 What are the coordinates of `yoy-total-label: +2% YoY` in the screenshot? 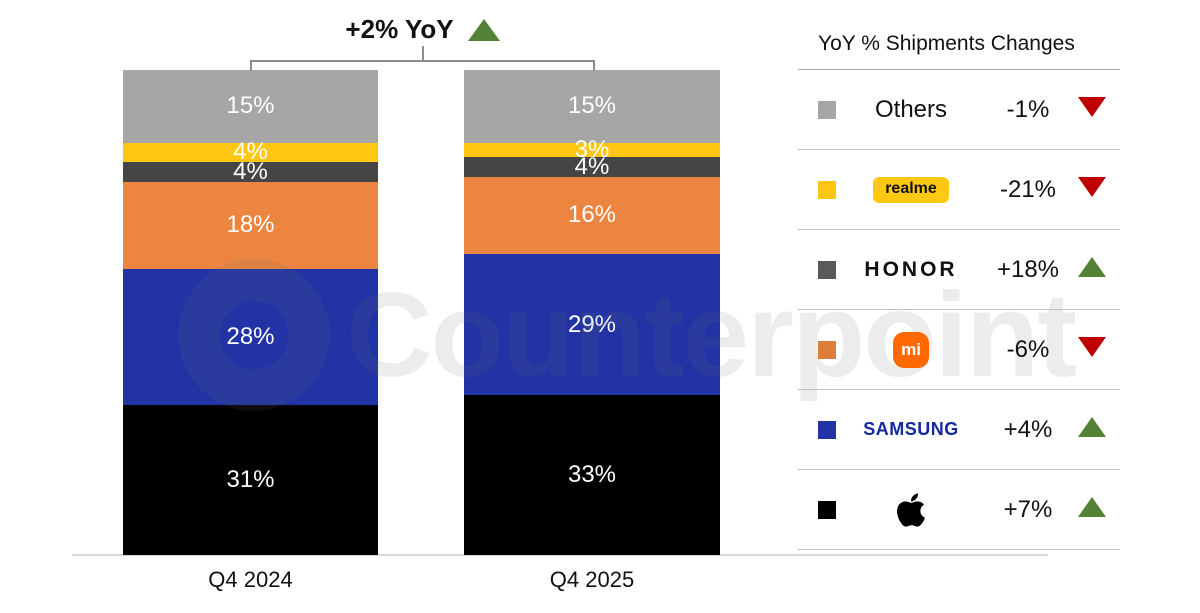 It's located at (399, 29).